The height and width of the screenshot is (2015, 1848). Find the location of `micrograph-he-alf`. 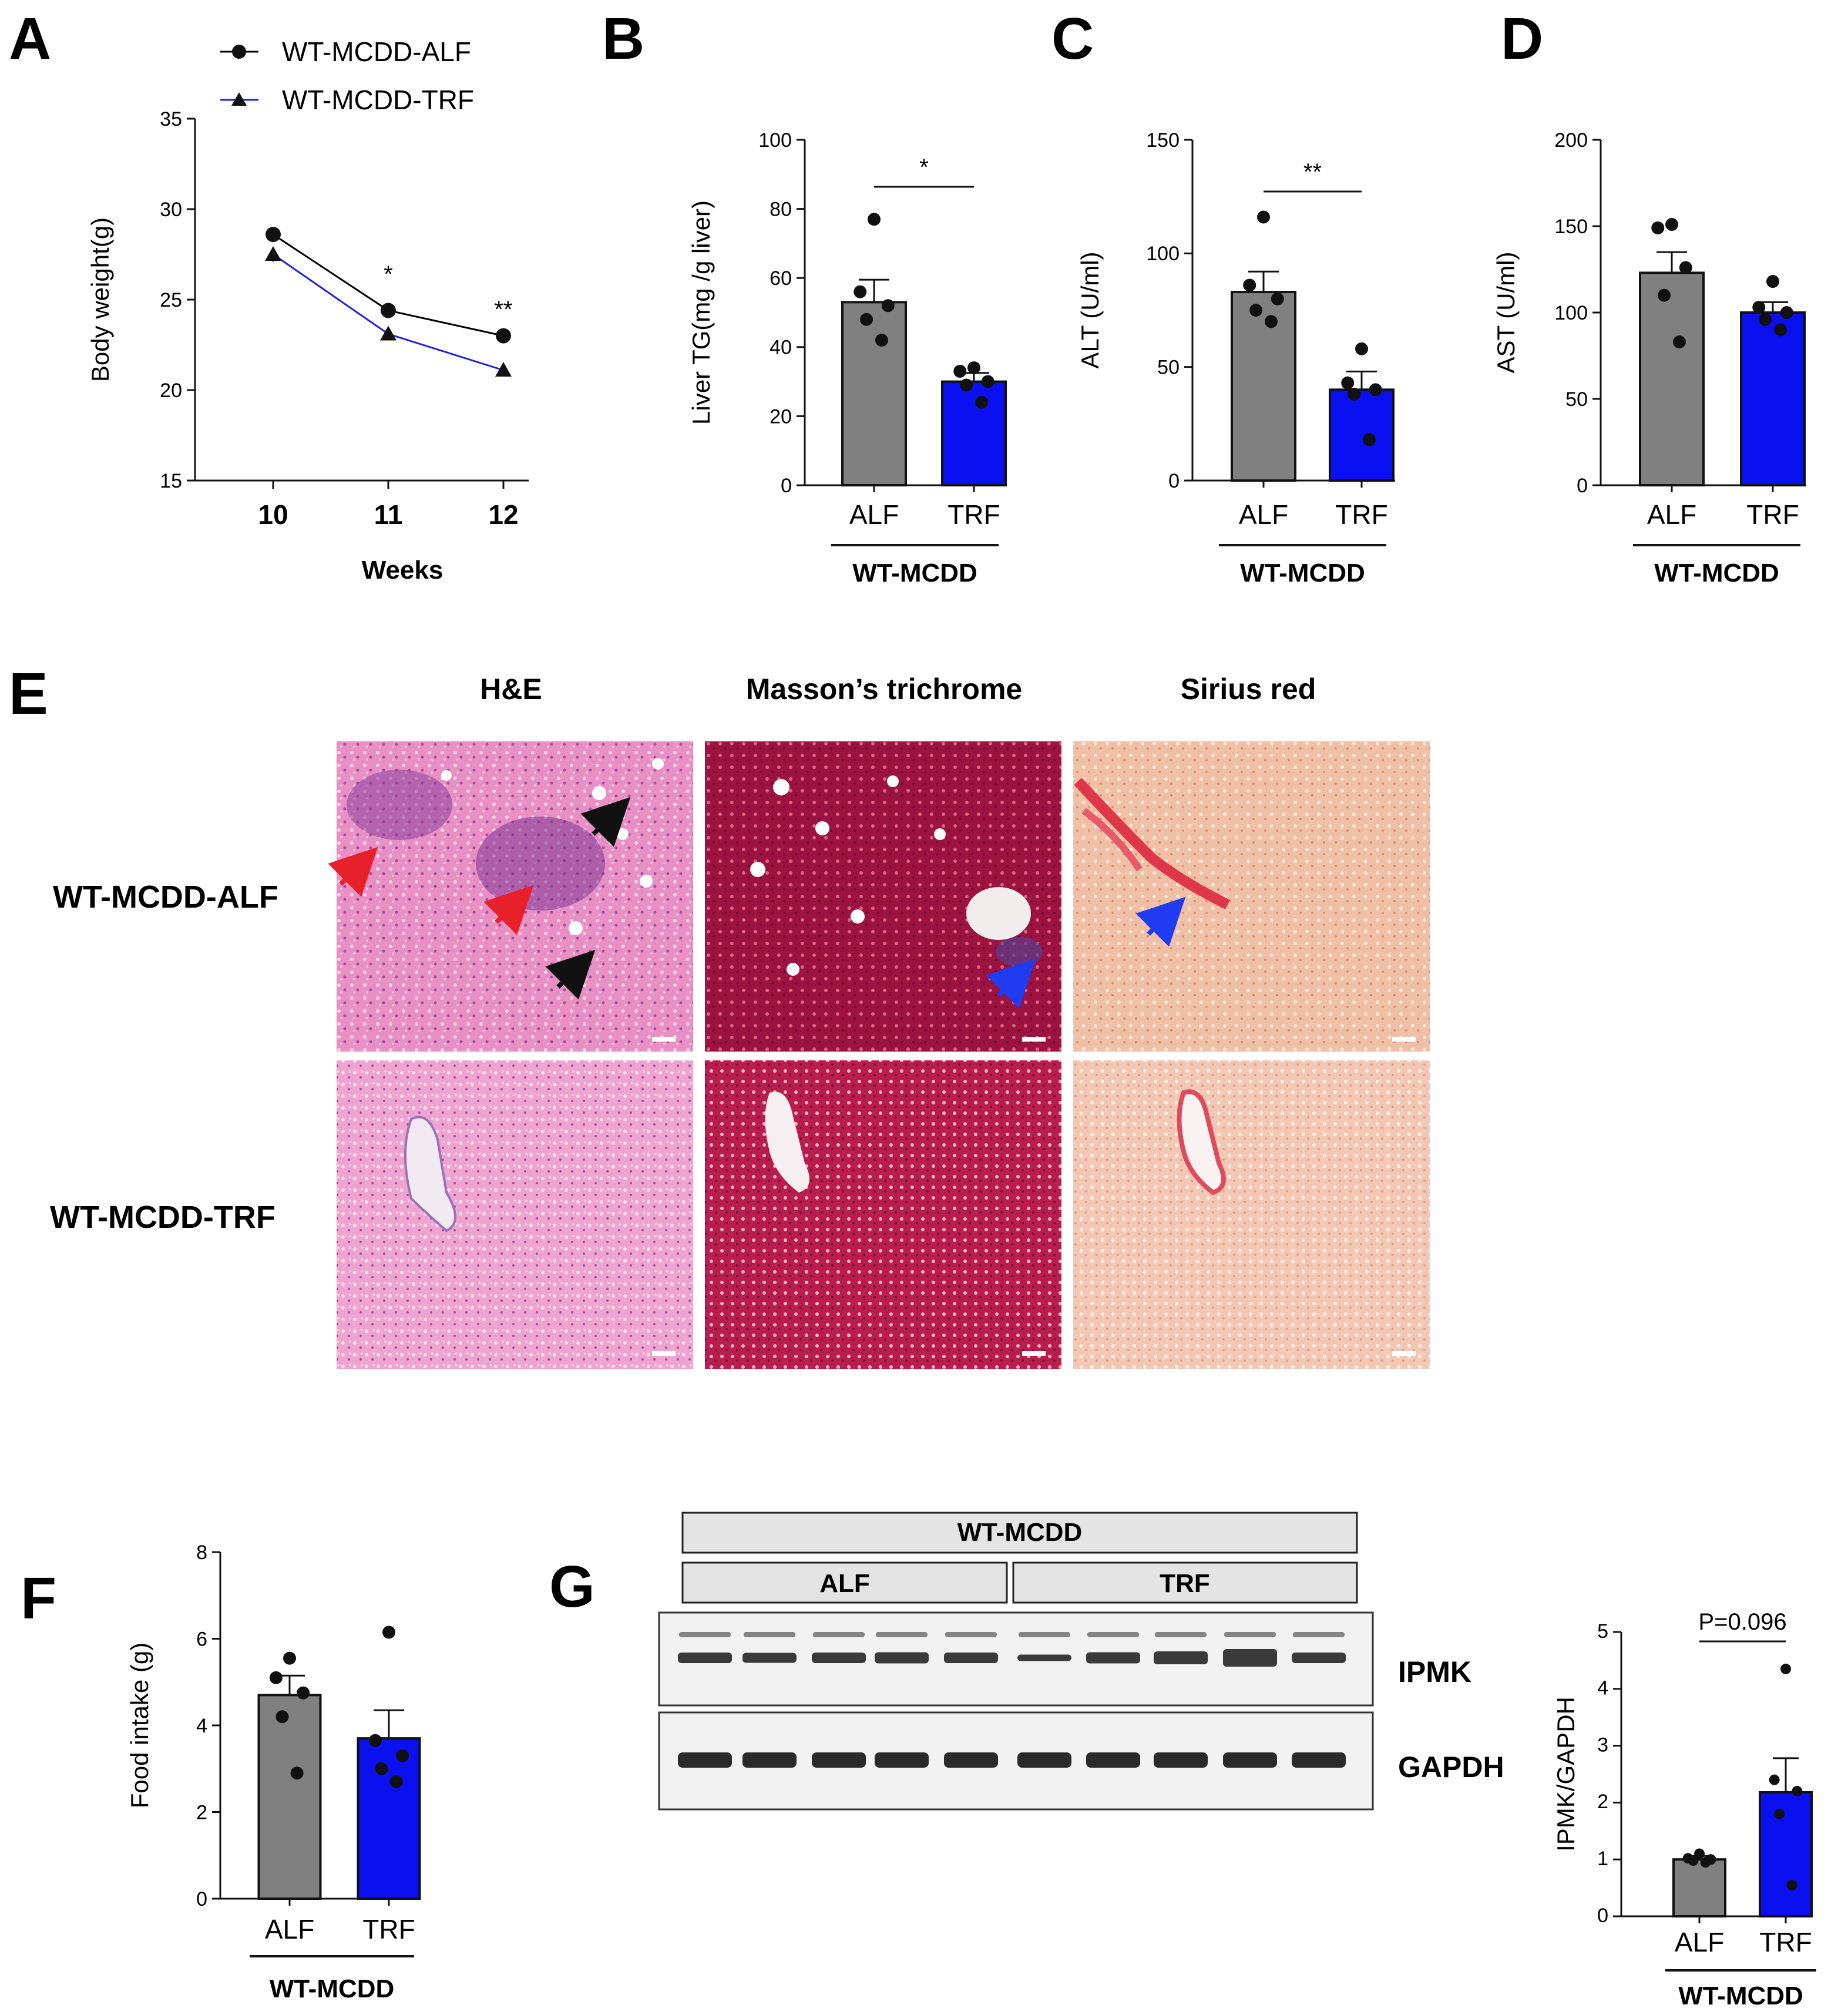

micrograph-he-alf is located at coordinates (510, 896).